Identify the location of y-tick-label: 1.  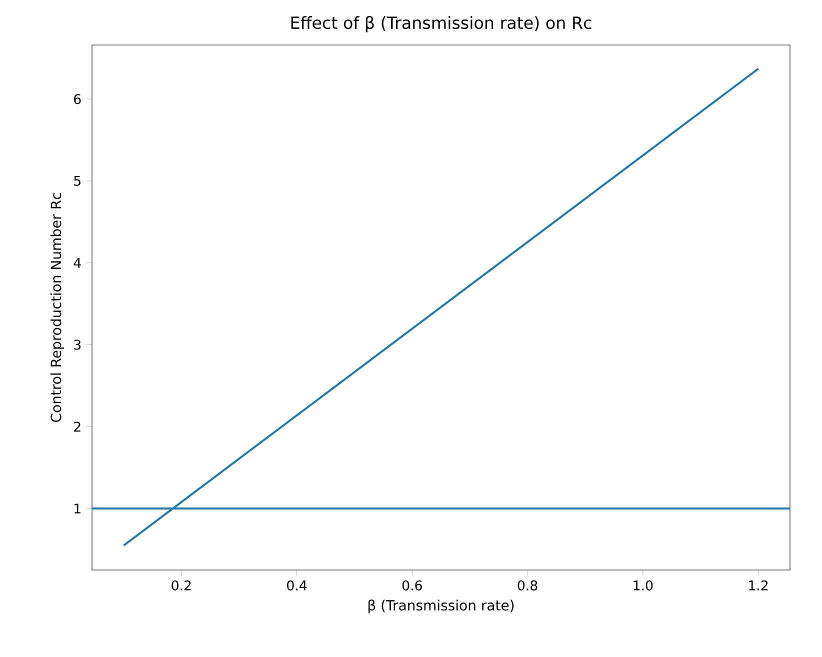
(77, 509).